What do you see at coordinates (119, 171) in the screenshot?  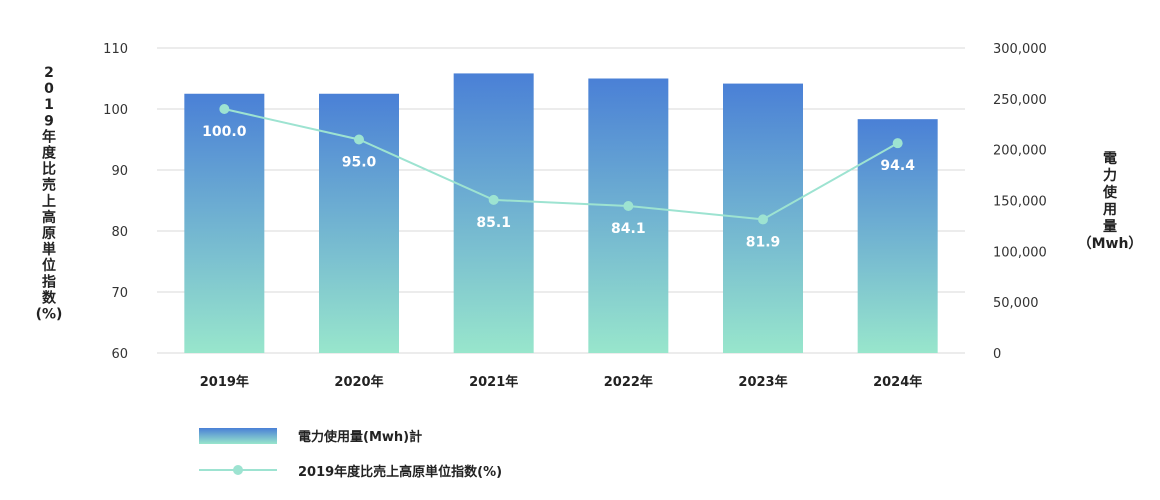 I see `left-tick-label: 90` at bounding box center [119, 171].